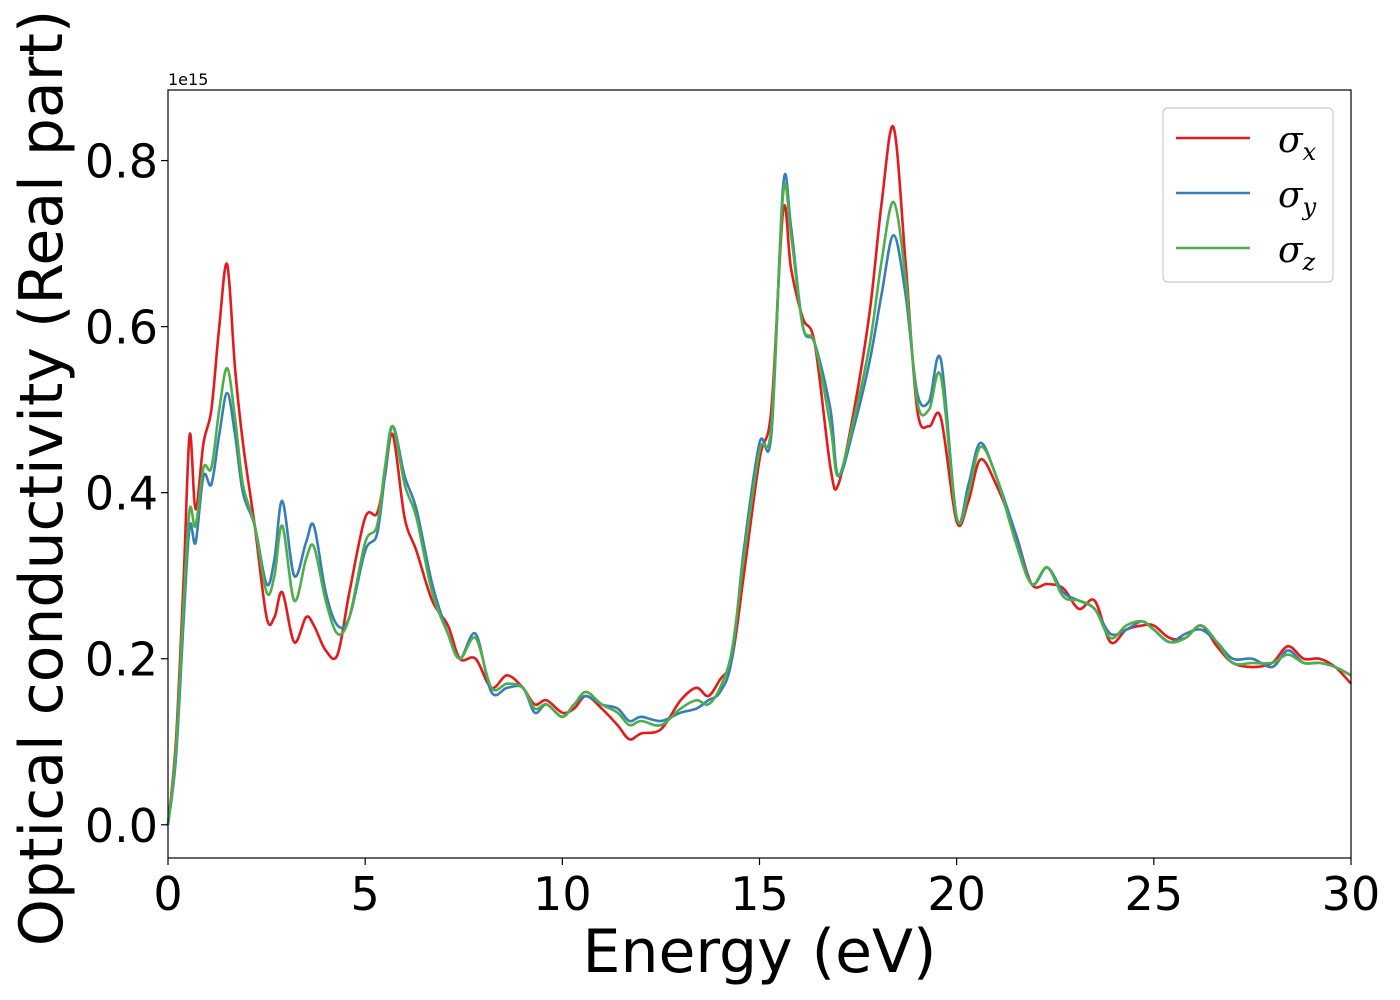  Describe the element at coordinates (188, 79) in the screenshot. I see `y-offset-text: 1e15` at that location.